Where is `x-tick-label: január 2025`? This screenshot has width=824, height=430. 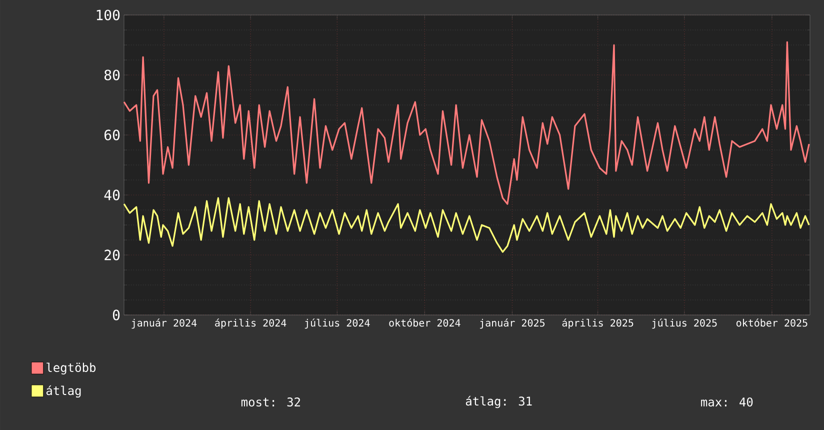
x-tick-label: január 2025 is located at coordinates (512, 323).